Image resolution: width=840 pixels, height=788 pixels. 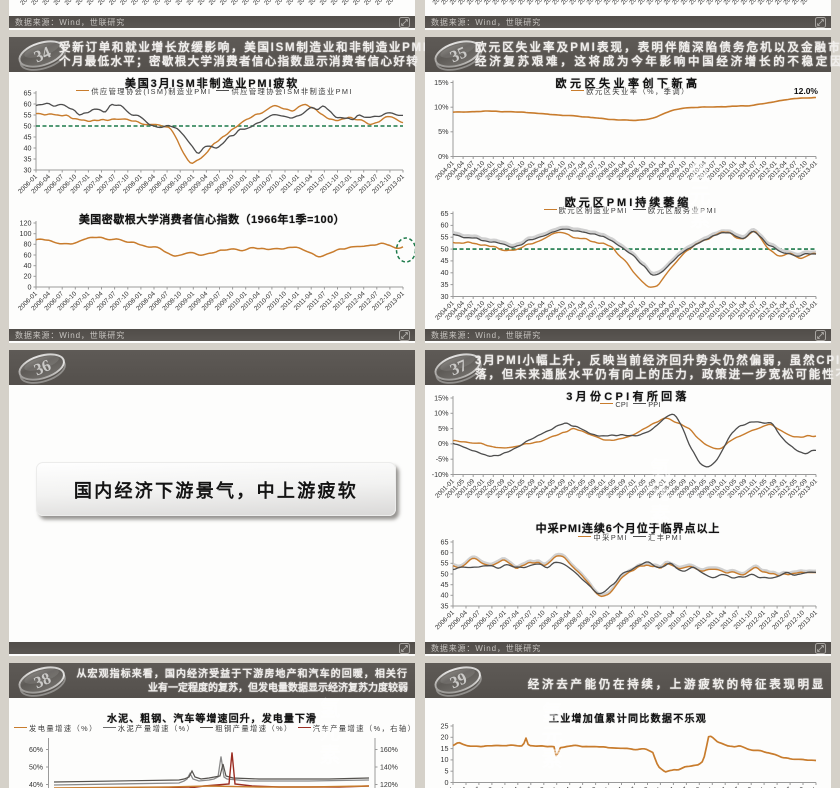 What do you see at coordinates (26, 233) in the screenshot?
I see `svg-text: 100` at bounding box center [26, 233].